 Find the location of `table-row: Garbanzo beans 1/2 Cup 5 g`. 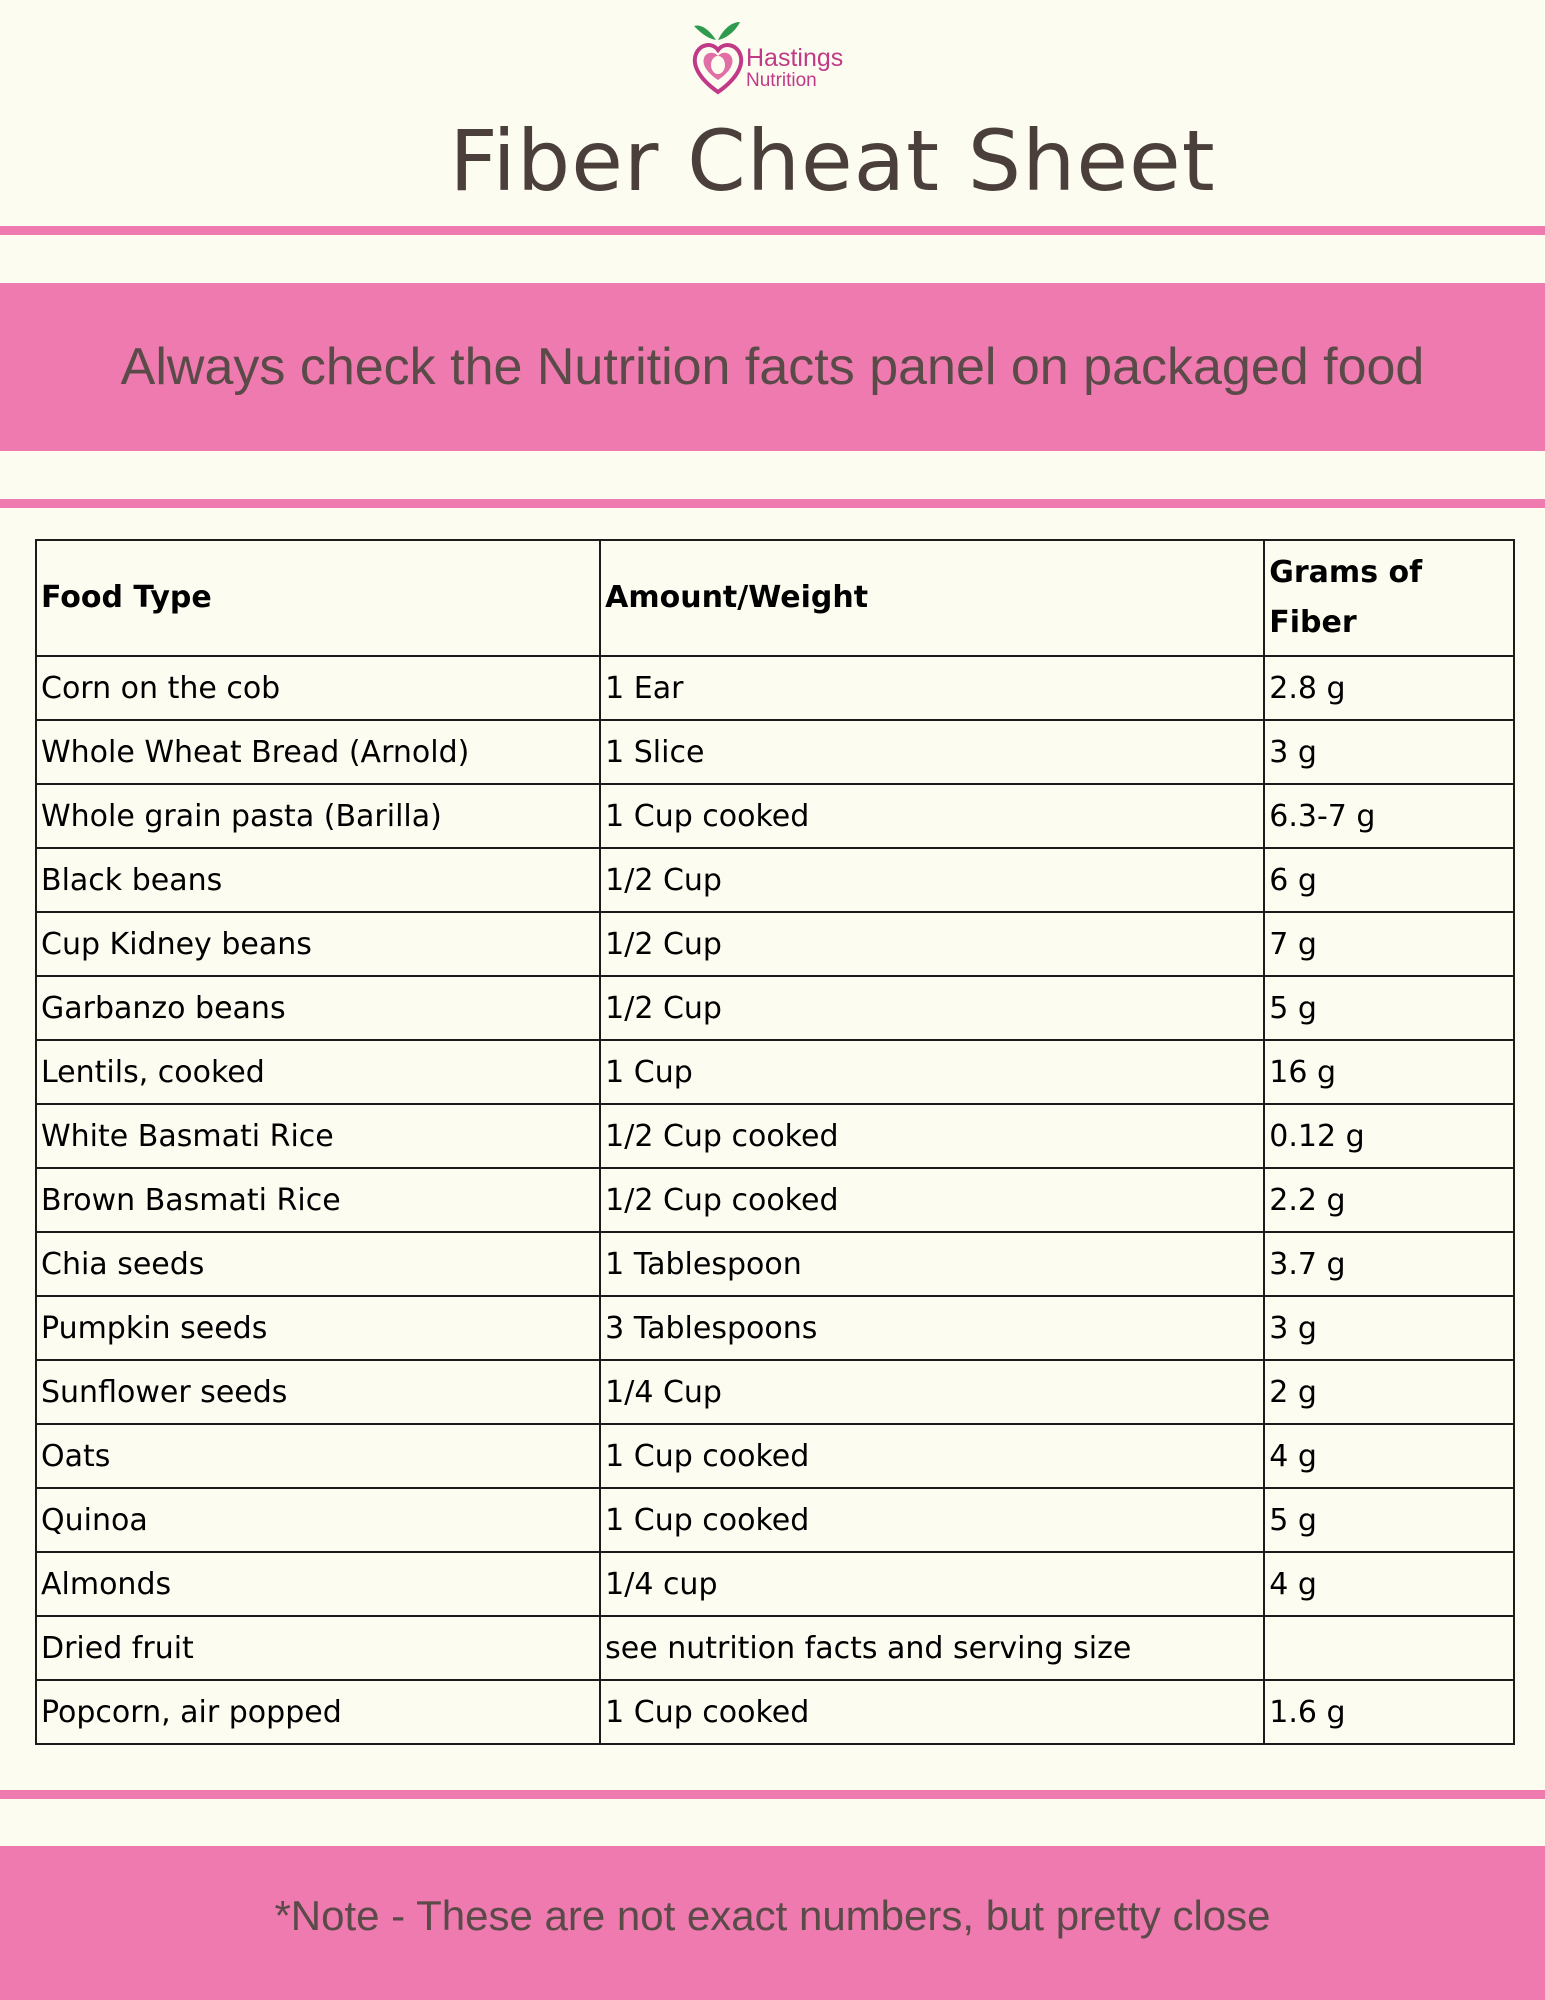

table-row: Garbanzo beans 1/2 Cup 5 g is located at coordinates (774, 1008).